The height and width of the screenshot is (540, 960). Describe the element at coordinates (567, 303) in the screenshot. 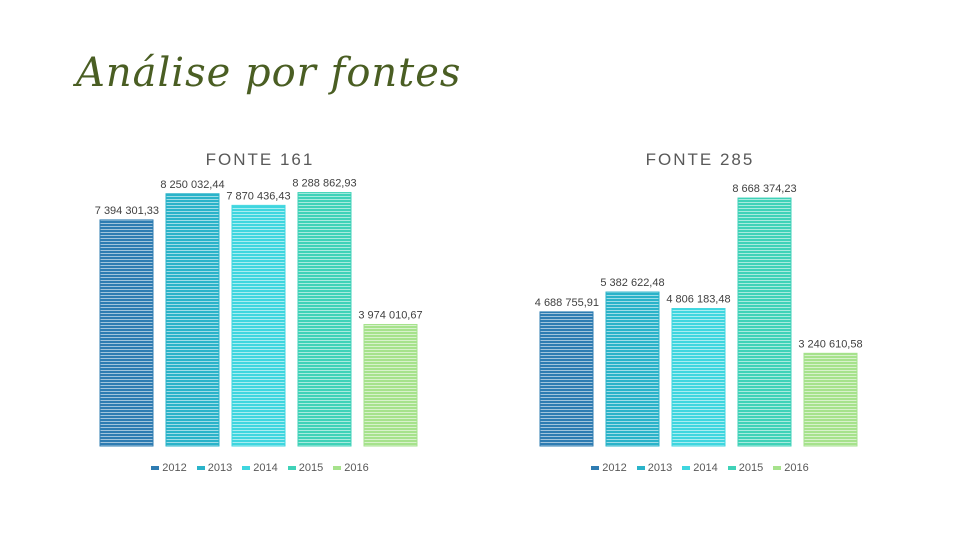

I see `data-label-2012: 4 688 755,91` at that location.